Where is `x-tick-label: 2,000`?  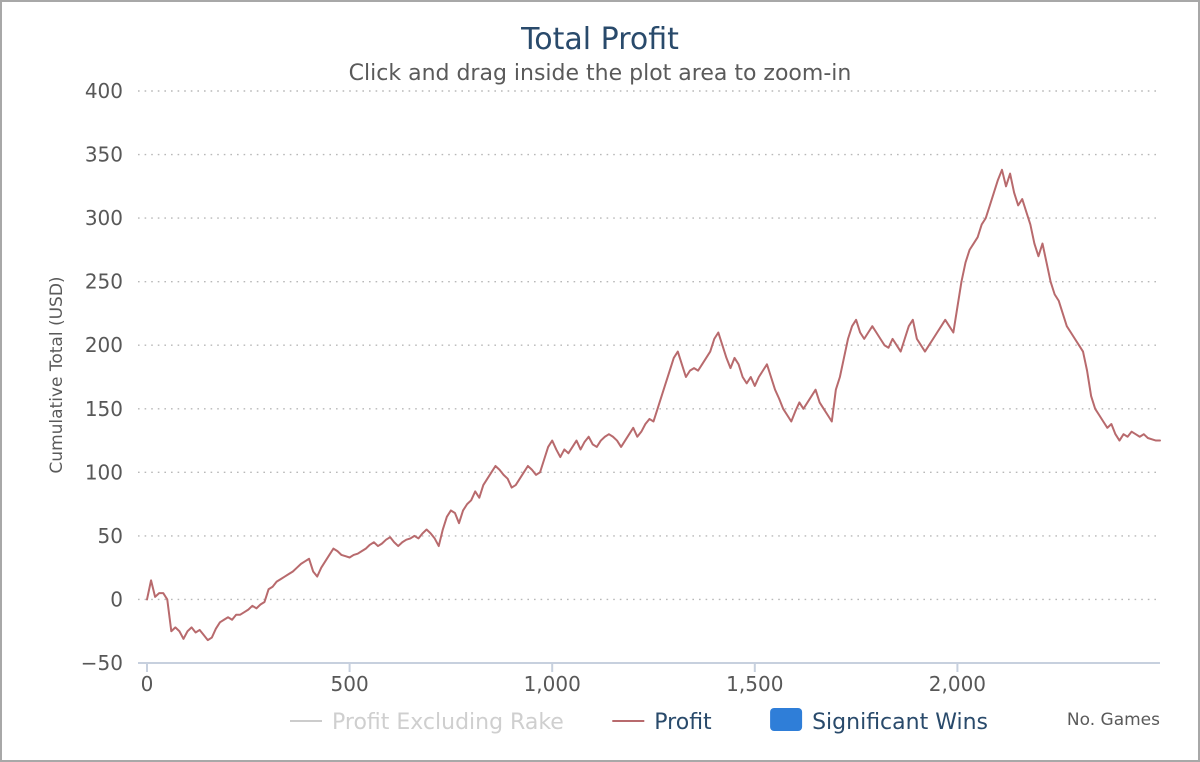
x-tick-label: 2,000 is located at coordinates (957, 684).